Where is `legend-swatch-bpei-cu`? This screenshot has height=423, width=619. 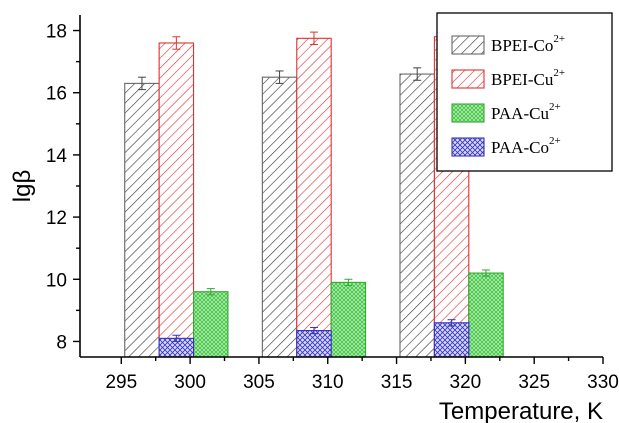
legend-swatch-bpei-cu is located at coordinates (468, 79).